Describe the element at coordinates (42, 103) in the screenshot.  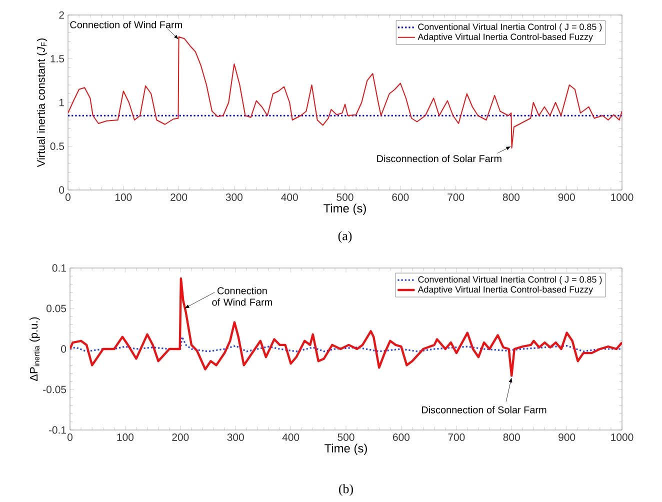
I see `y-axis-title: Virtual inertia constant (J$_{F}$)` at that location.